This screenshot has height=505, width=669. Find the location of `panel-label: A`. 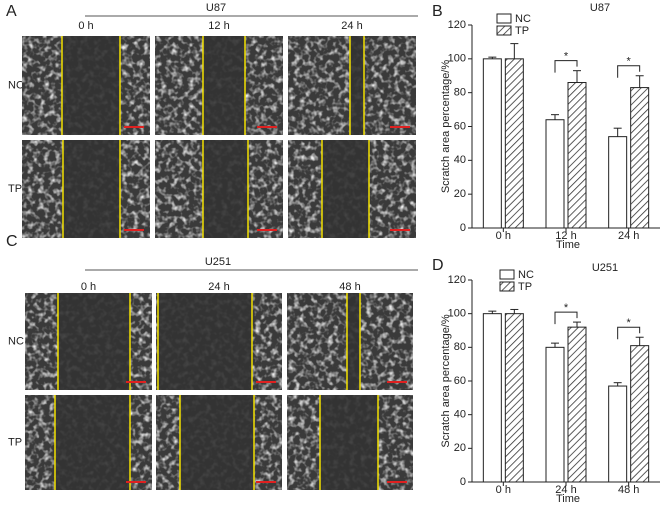

panel-label: A is located at coordinates (11, 11).